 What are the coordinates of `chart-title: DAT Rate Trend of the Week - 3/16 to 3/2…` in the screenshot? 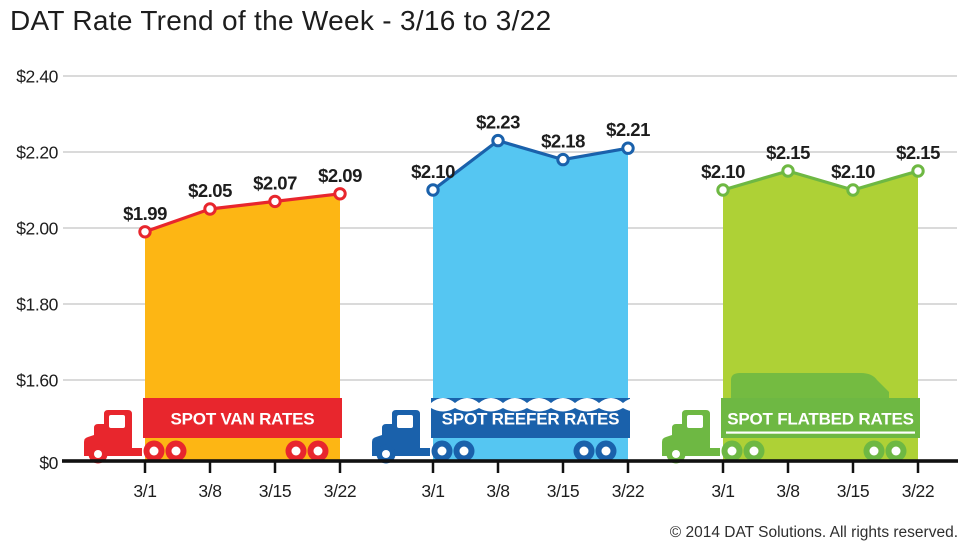 It's located at (281, 20).